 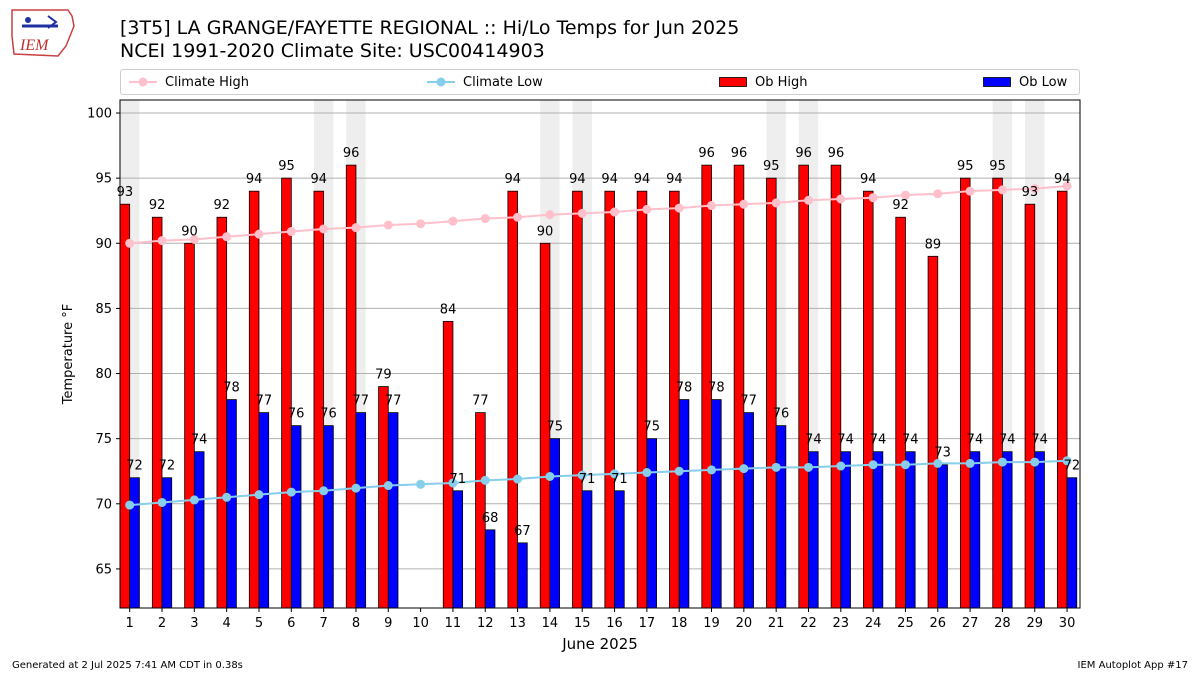 What do you see at coordinates (744, 623) in the screenshot?
I see `x-tick-label: 20` at bounding box center [744, 623].